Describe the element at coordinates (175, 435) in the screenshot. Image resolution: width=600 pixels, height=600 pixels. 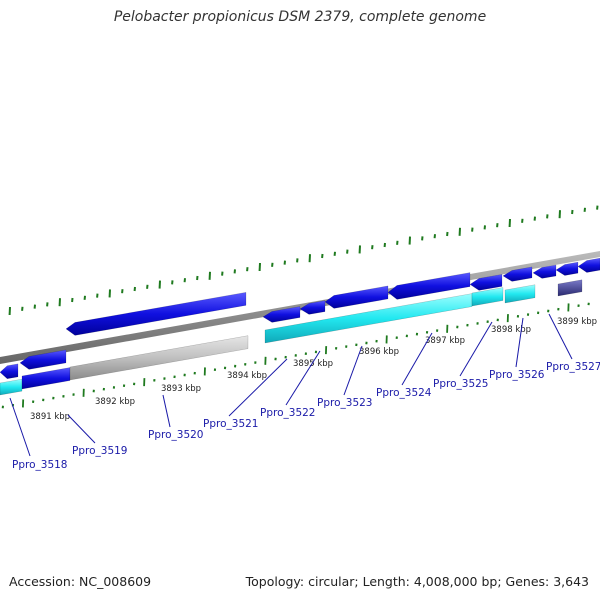
I see `gene-label: Ppro_3520` at that location.